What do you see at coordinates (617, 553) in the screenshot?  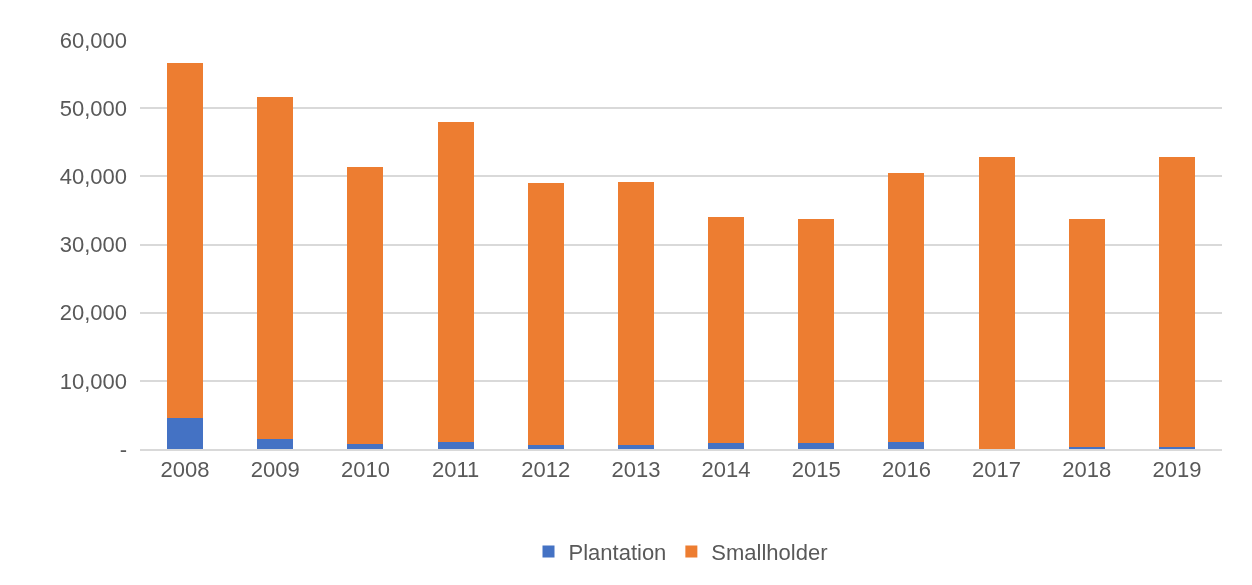 I see `legend-label: Plantation` at bounding box center [617, 553].